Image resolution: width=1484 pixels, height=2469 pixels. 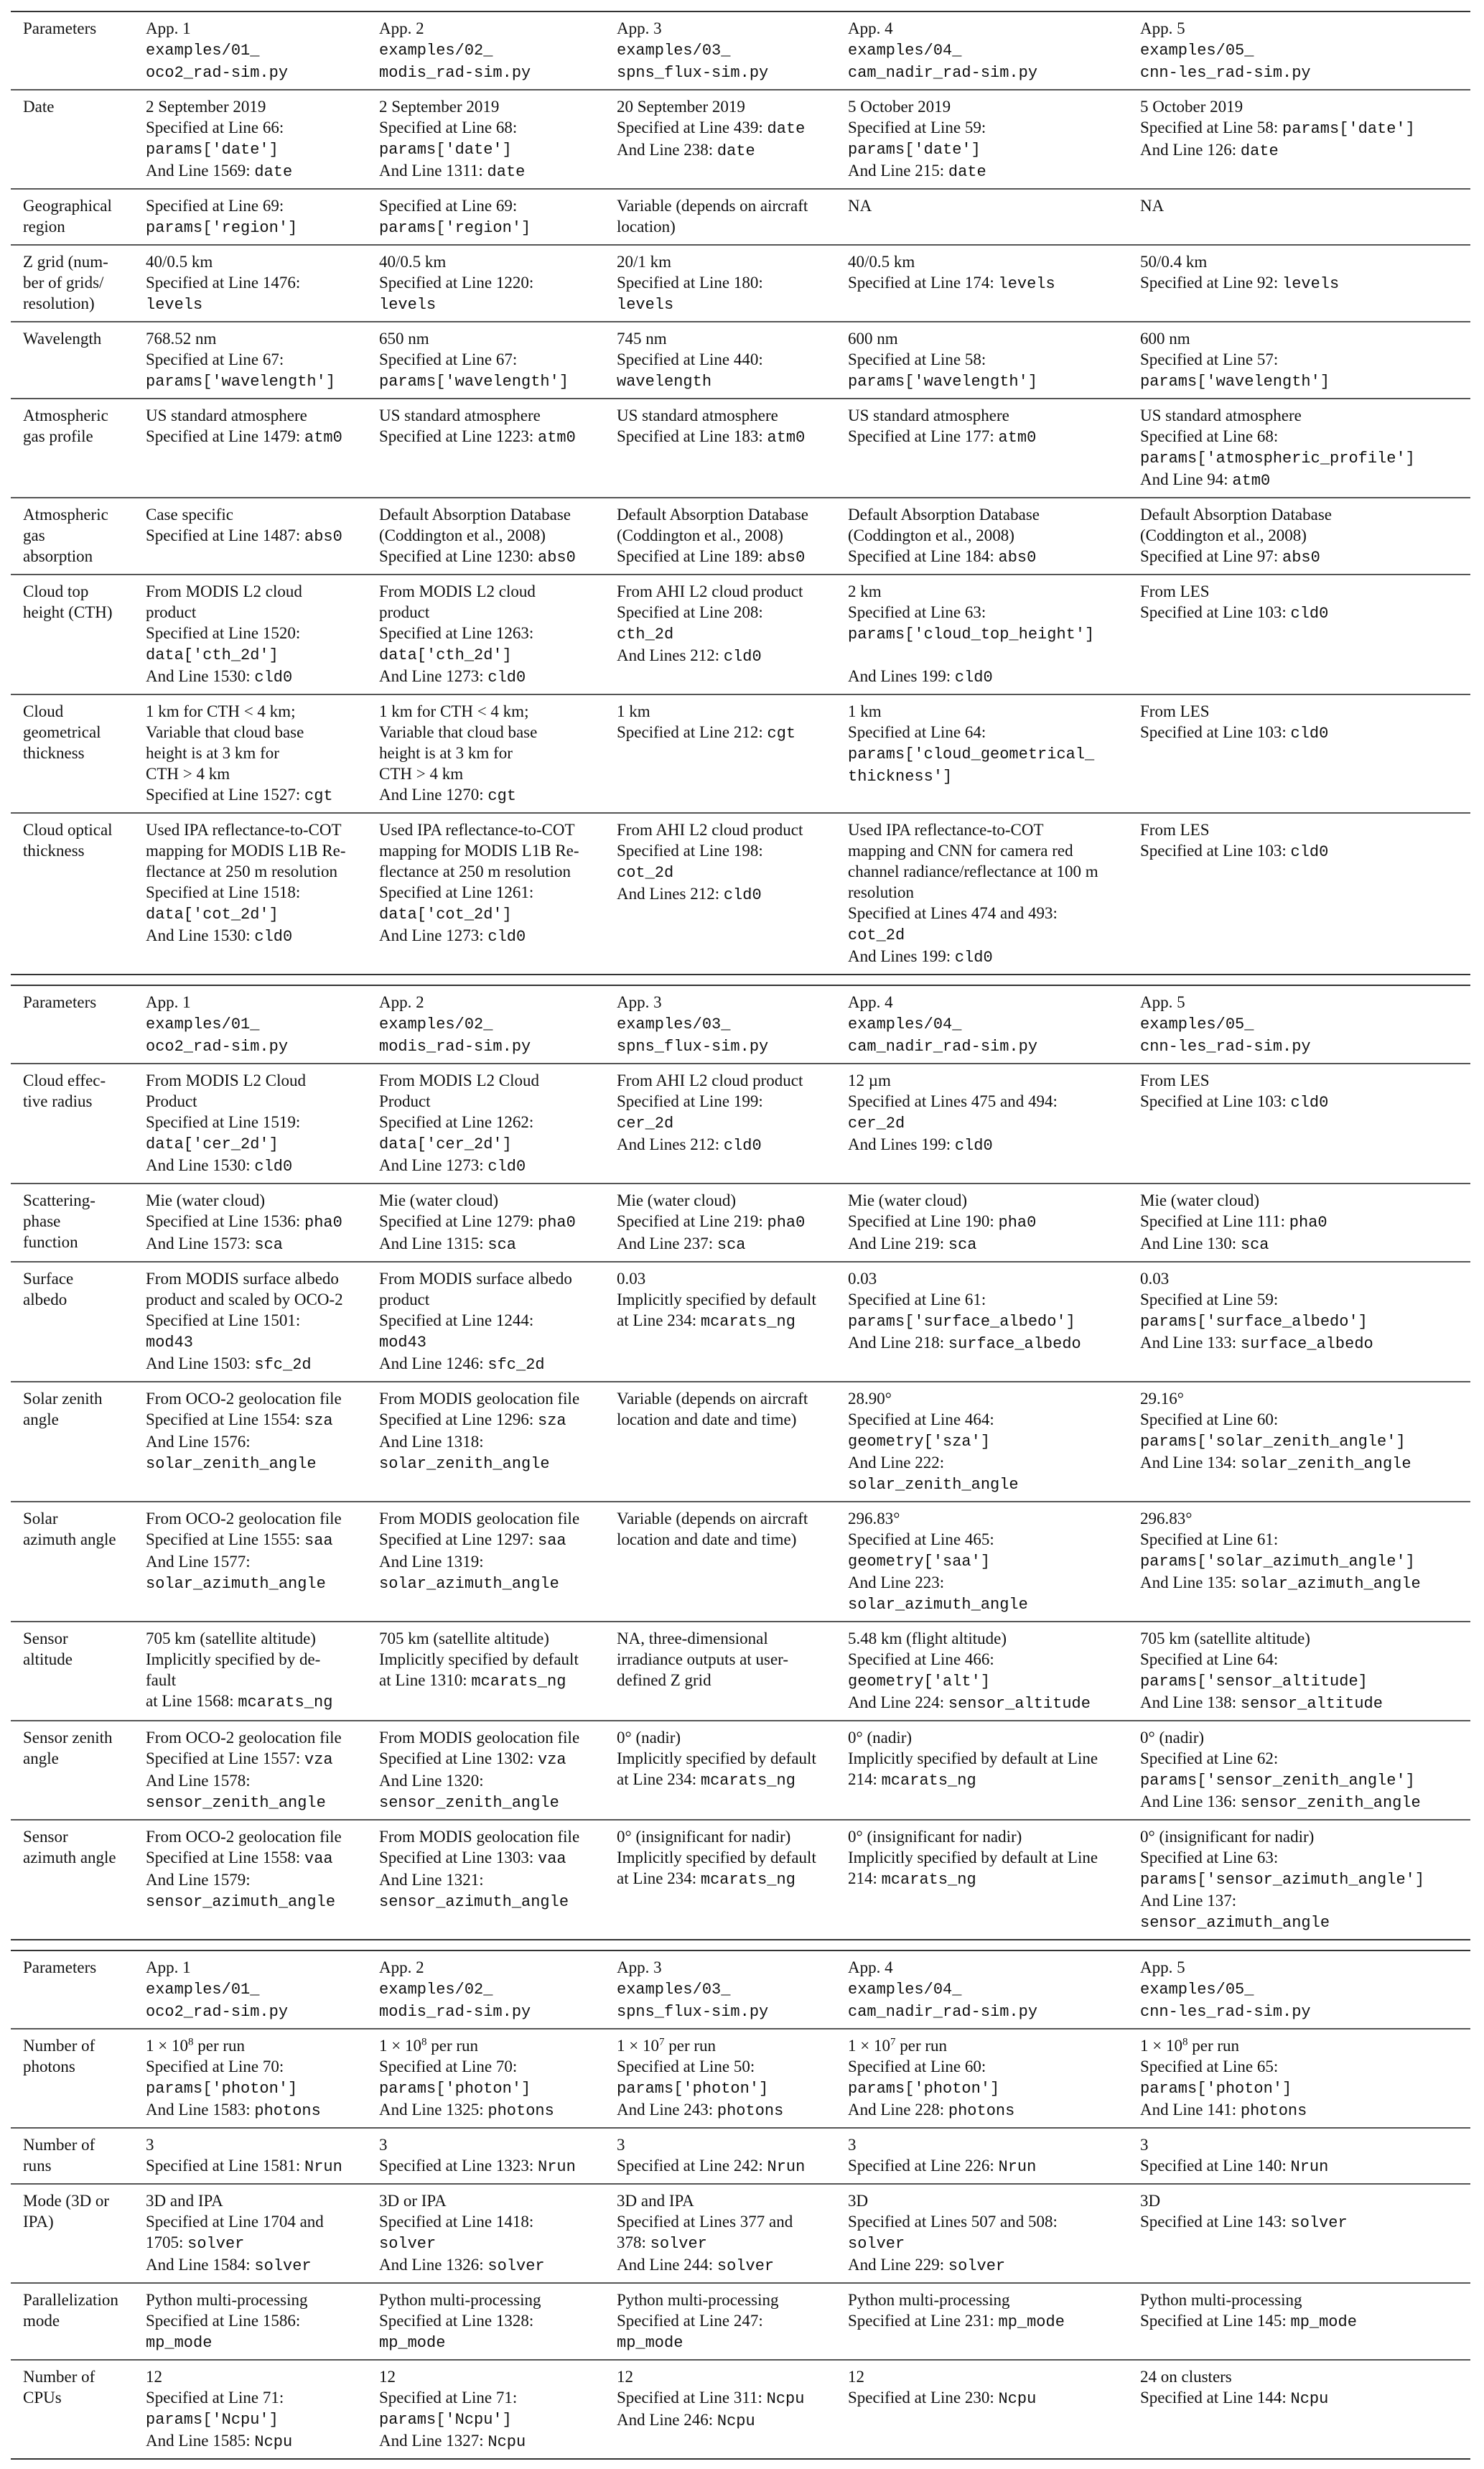 I want to click on cell-line: And Line 244: solver, so click(x=732, y=2265).